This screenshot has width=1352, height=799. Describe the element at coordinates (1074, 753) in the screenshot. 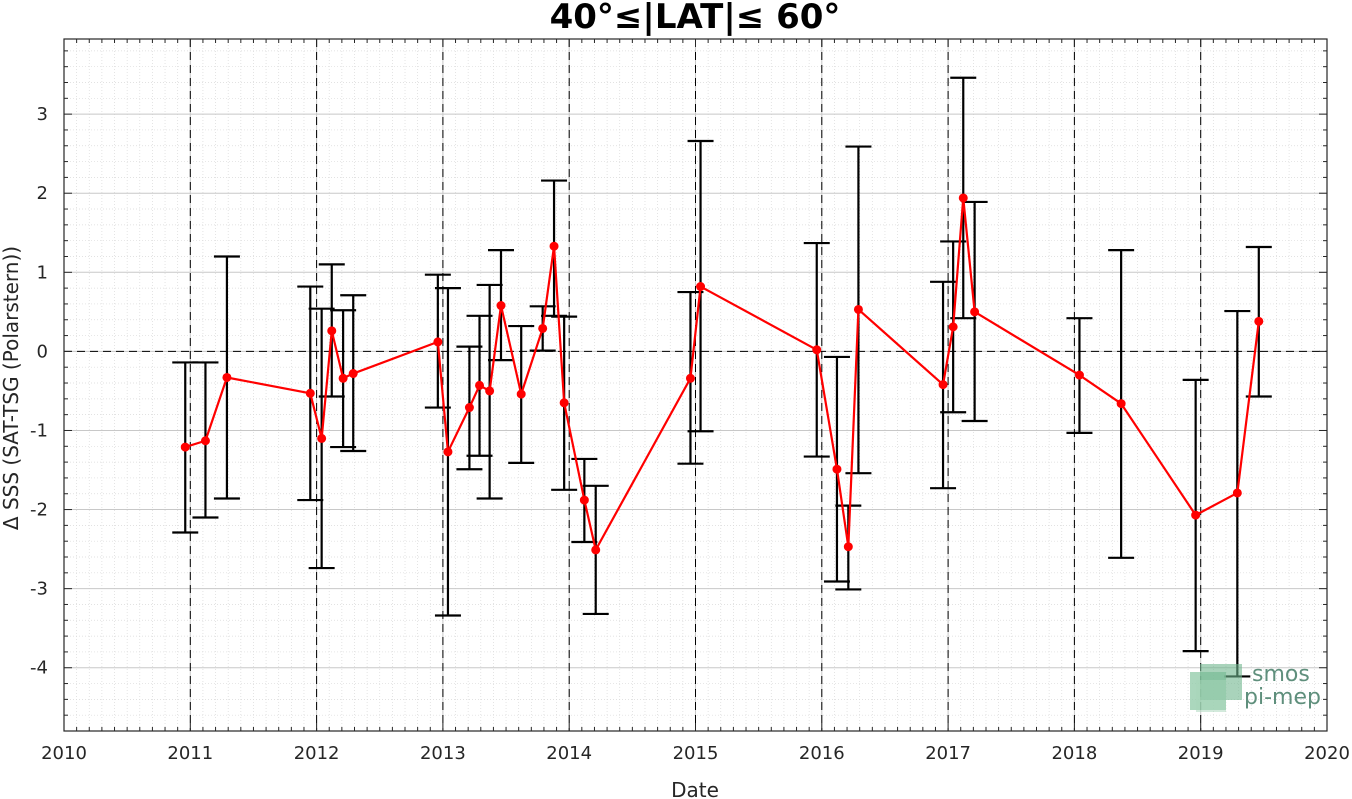

I see `x-tick-label: 2018` at that location.